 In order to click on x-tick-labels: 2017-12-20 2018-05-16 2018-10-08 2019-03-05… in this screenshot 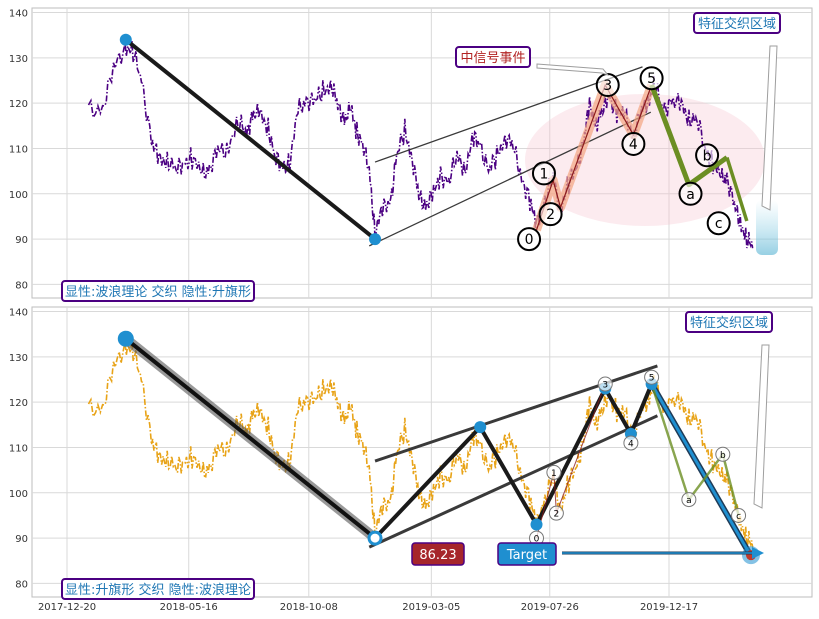, I will do `click(368, 607)`.